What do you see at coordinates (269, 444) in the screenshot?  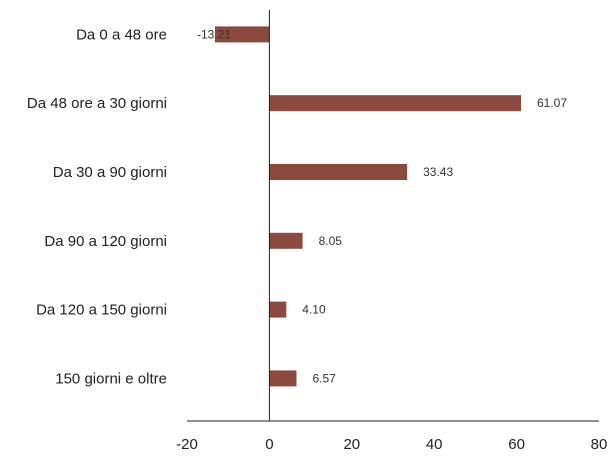 I see `x-tick-label-2: 0` at bounding box center [269, 444].